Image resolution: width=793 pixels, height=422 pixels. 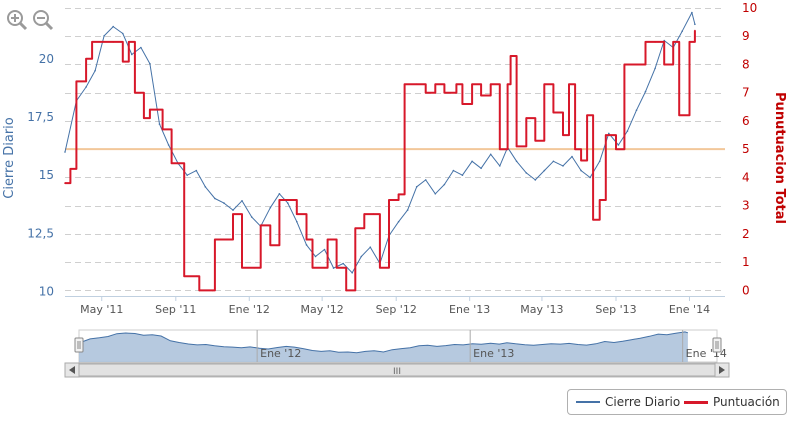 I want to click on zoom-in-button, so click(x=17, y=20).